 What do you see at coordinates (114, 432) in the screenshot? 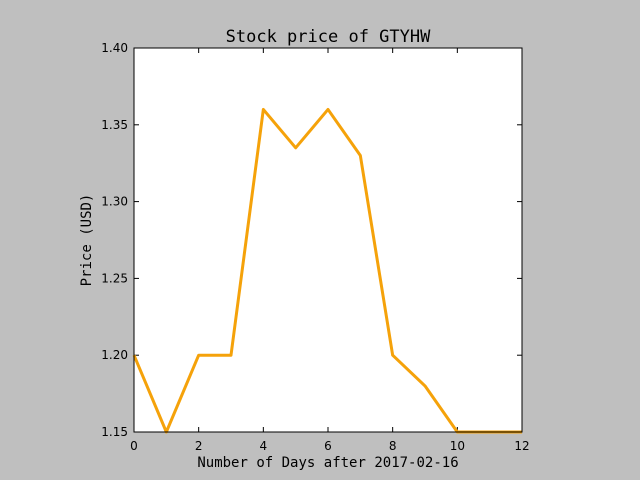
I see `y-tick-label: 1.15` at bounding box center [114, 432].